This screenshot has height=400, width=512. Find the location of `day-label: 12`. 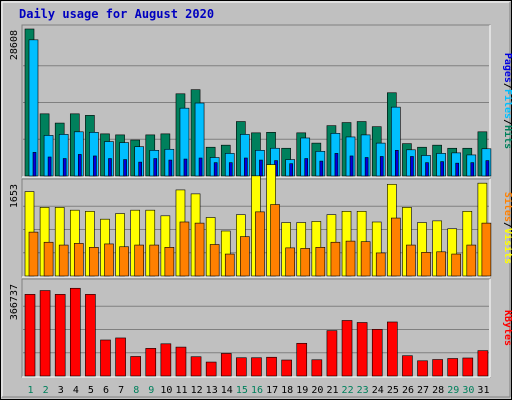

day-label: 12 is located at coordinates (197, 390).